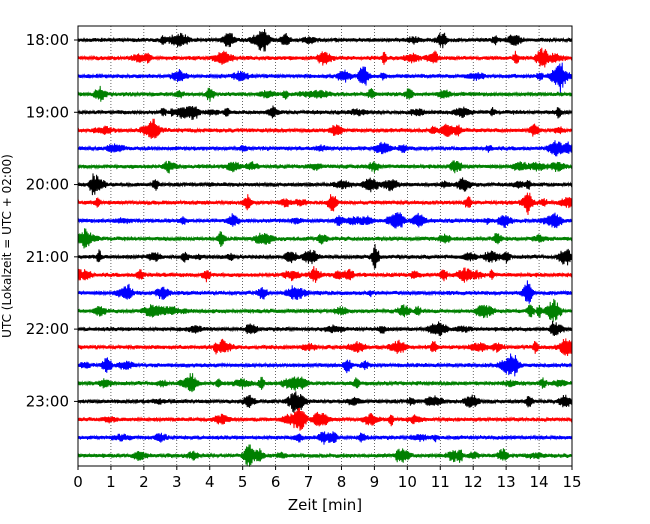  Describe the element at coordinates (144, 482) in the screenshot. I see `x-tick-label: 2` at that location.